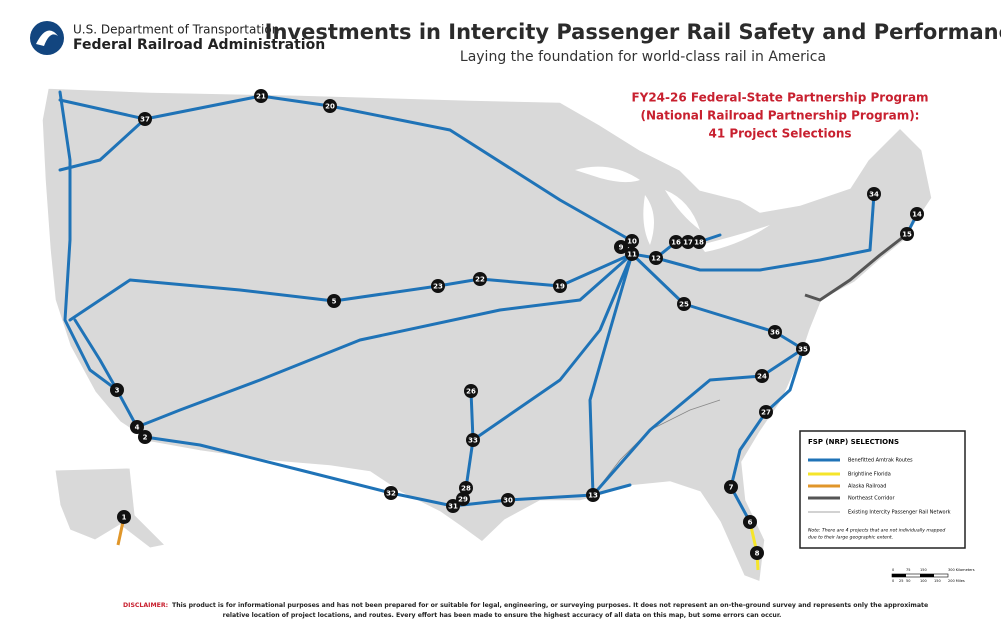 Image resolution: width=1001 pixels, height=637 pixels. I want to click on marker-label: 27, so click(766, 413).